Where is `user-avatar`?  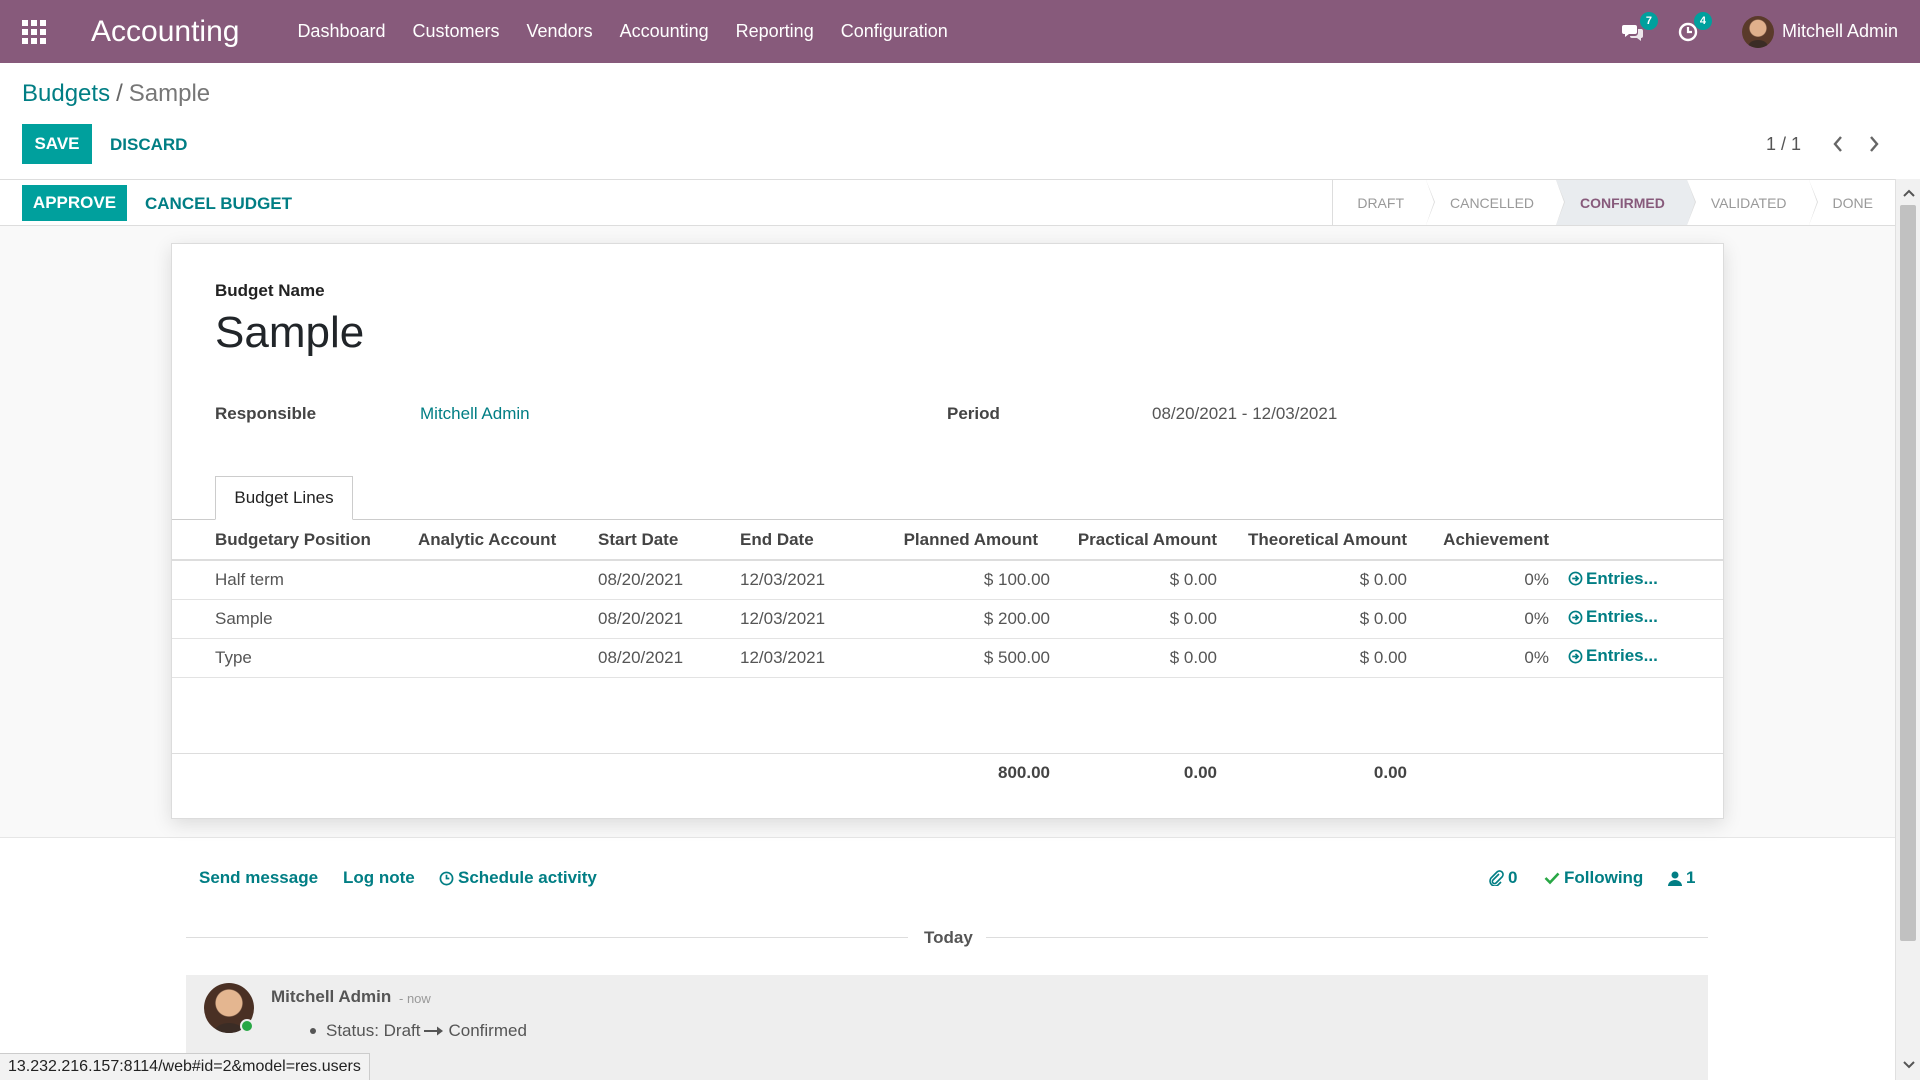
user-avatar is located at coordinates (1757, 31).